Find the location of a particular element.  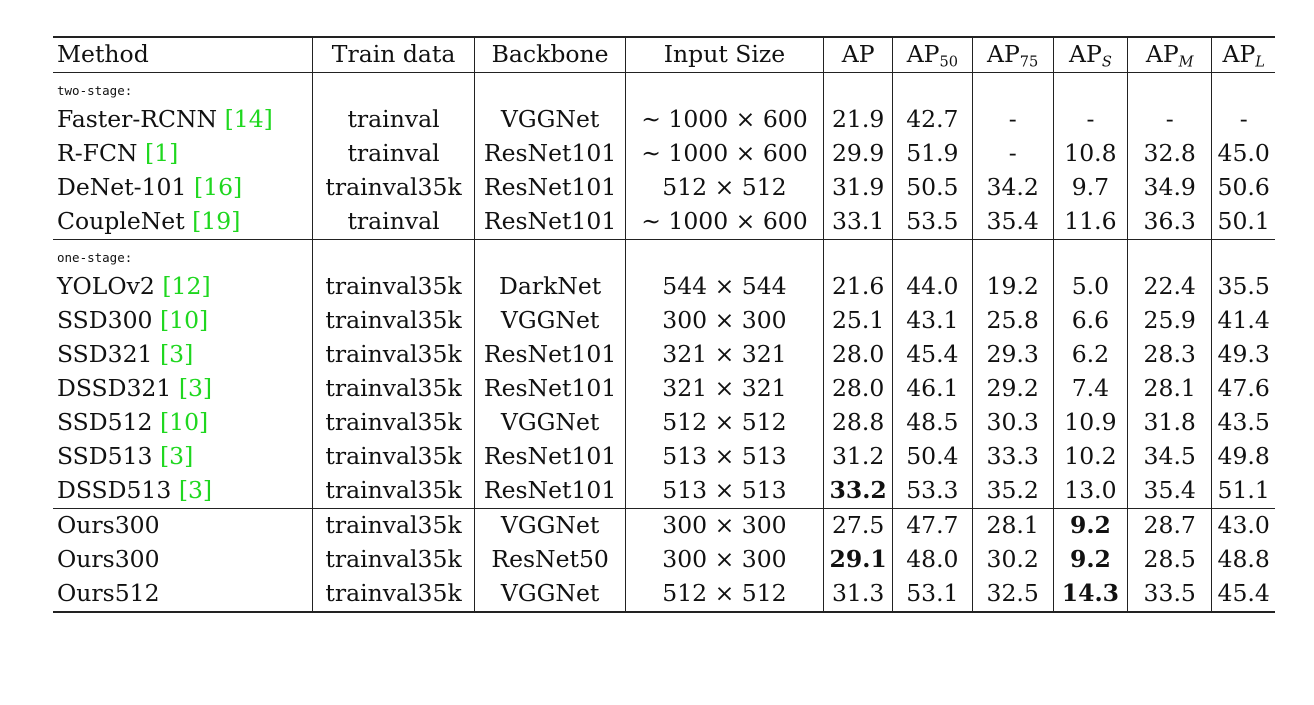

ap50-cell: 44.0 is located at coordinates (932, 287).